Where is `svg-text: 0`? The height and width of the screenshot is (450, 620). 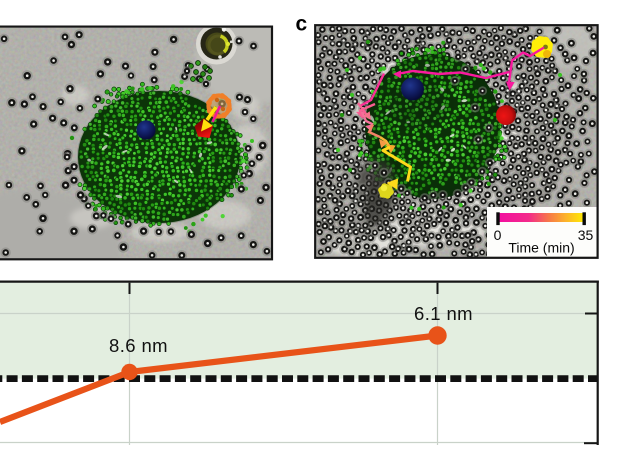
svg-text: 0 is located at coordinates (498, 235).